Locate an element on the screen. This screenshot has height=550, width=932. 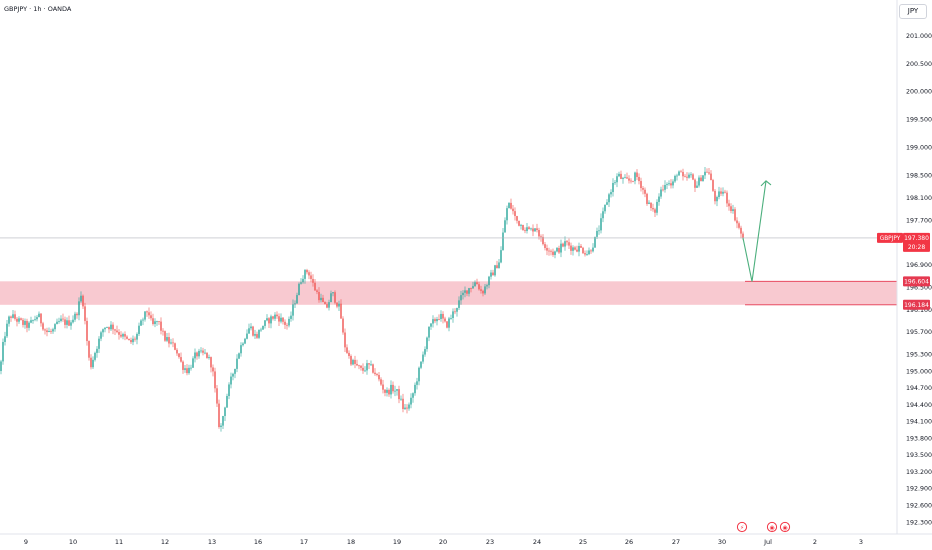
y-tick-label: 200.000 is located at coordinates (919, 92).